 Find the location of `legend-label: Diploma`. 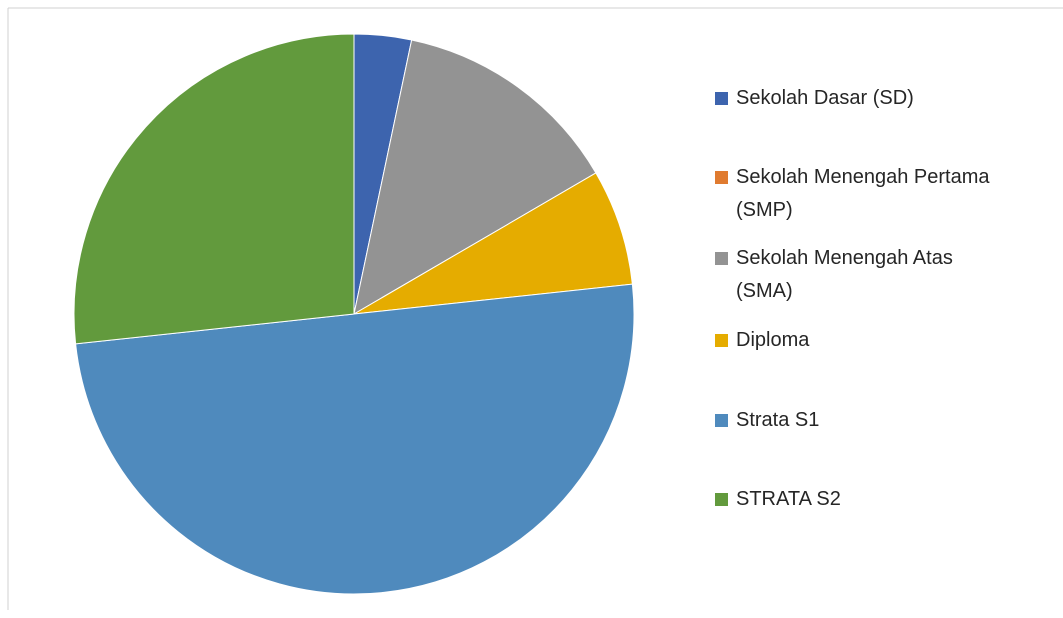

legend-label: Diploma is located at coordinates (773, 340).